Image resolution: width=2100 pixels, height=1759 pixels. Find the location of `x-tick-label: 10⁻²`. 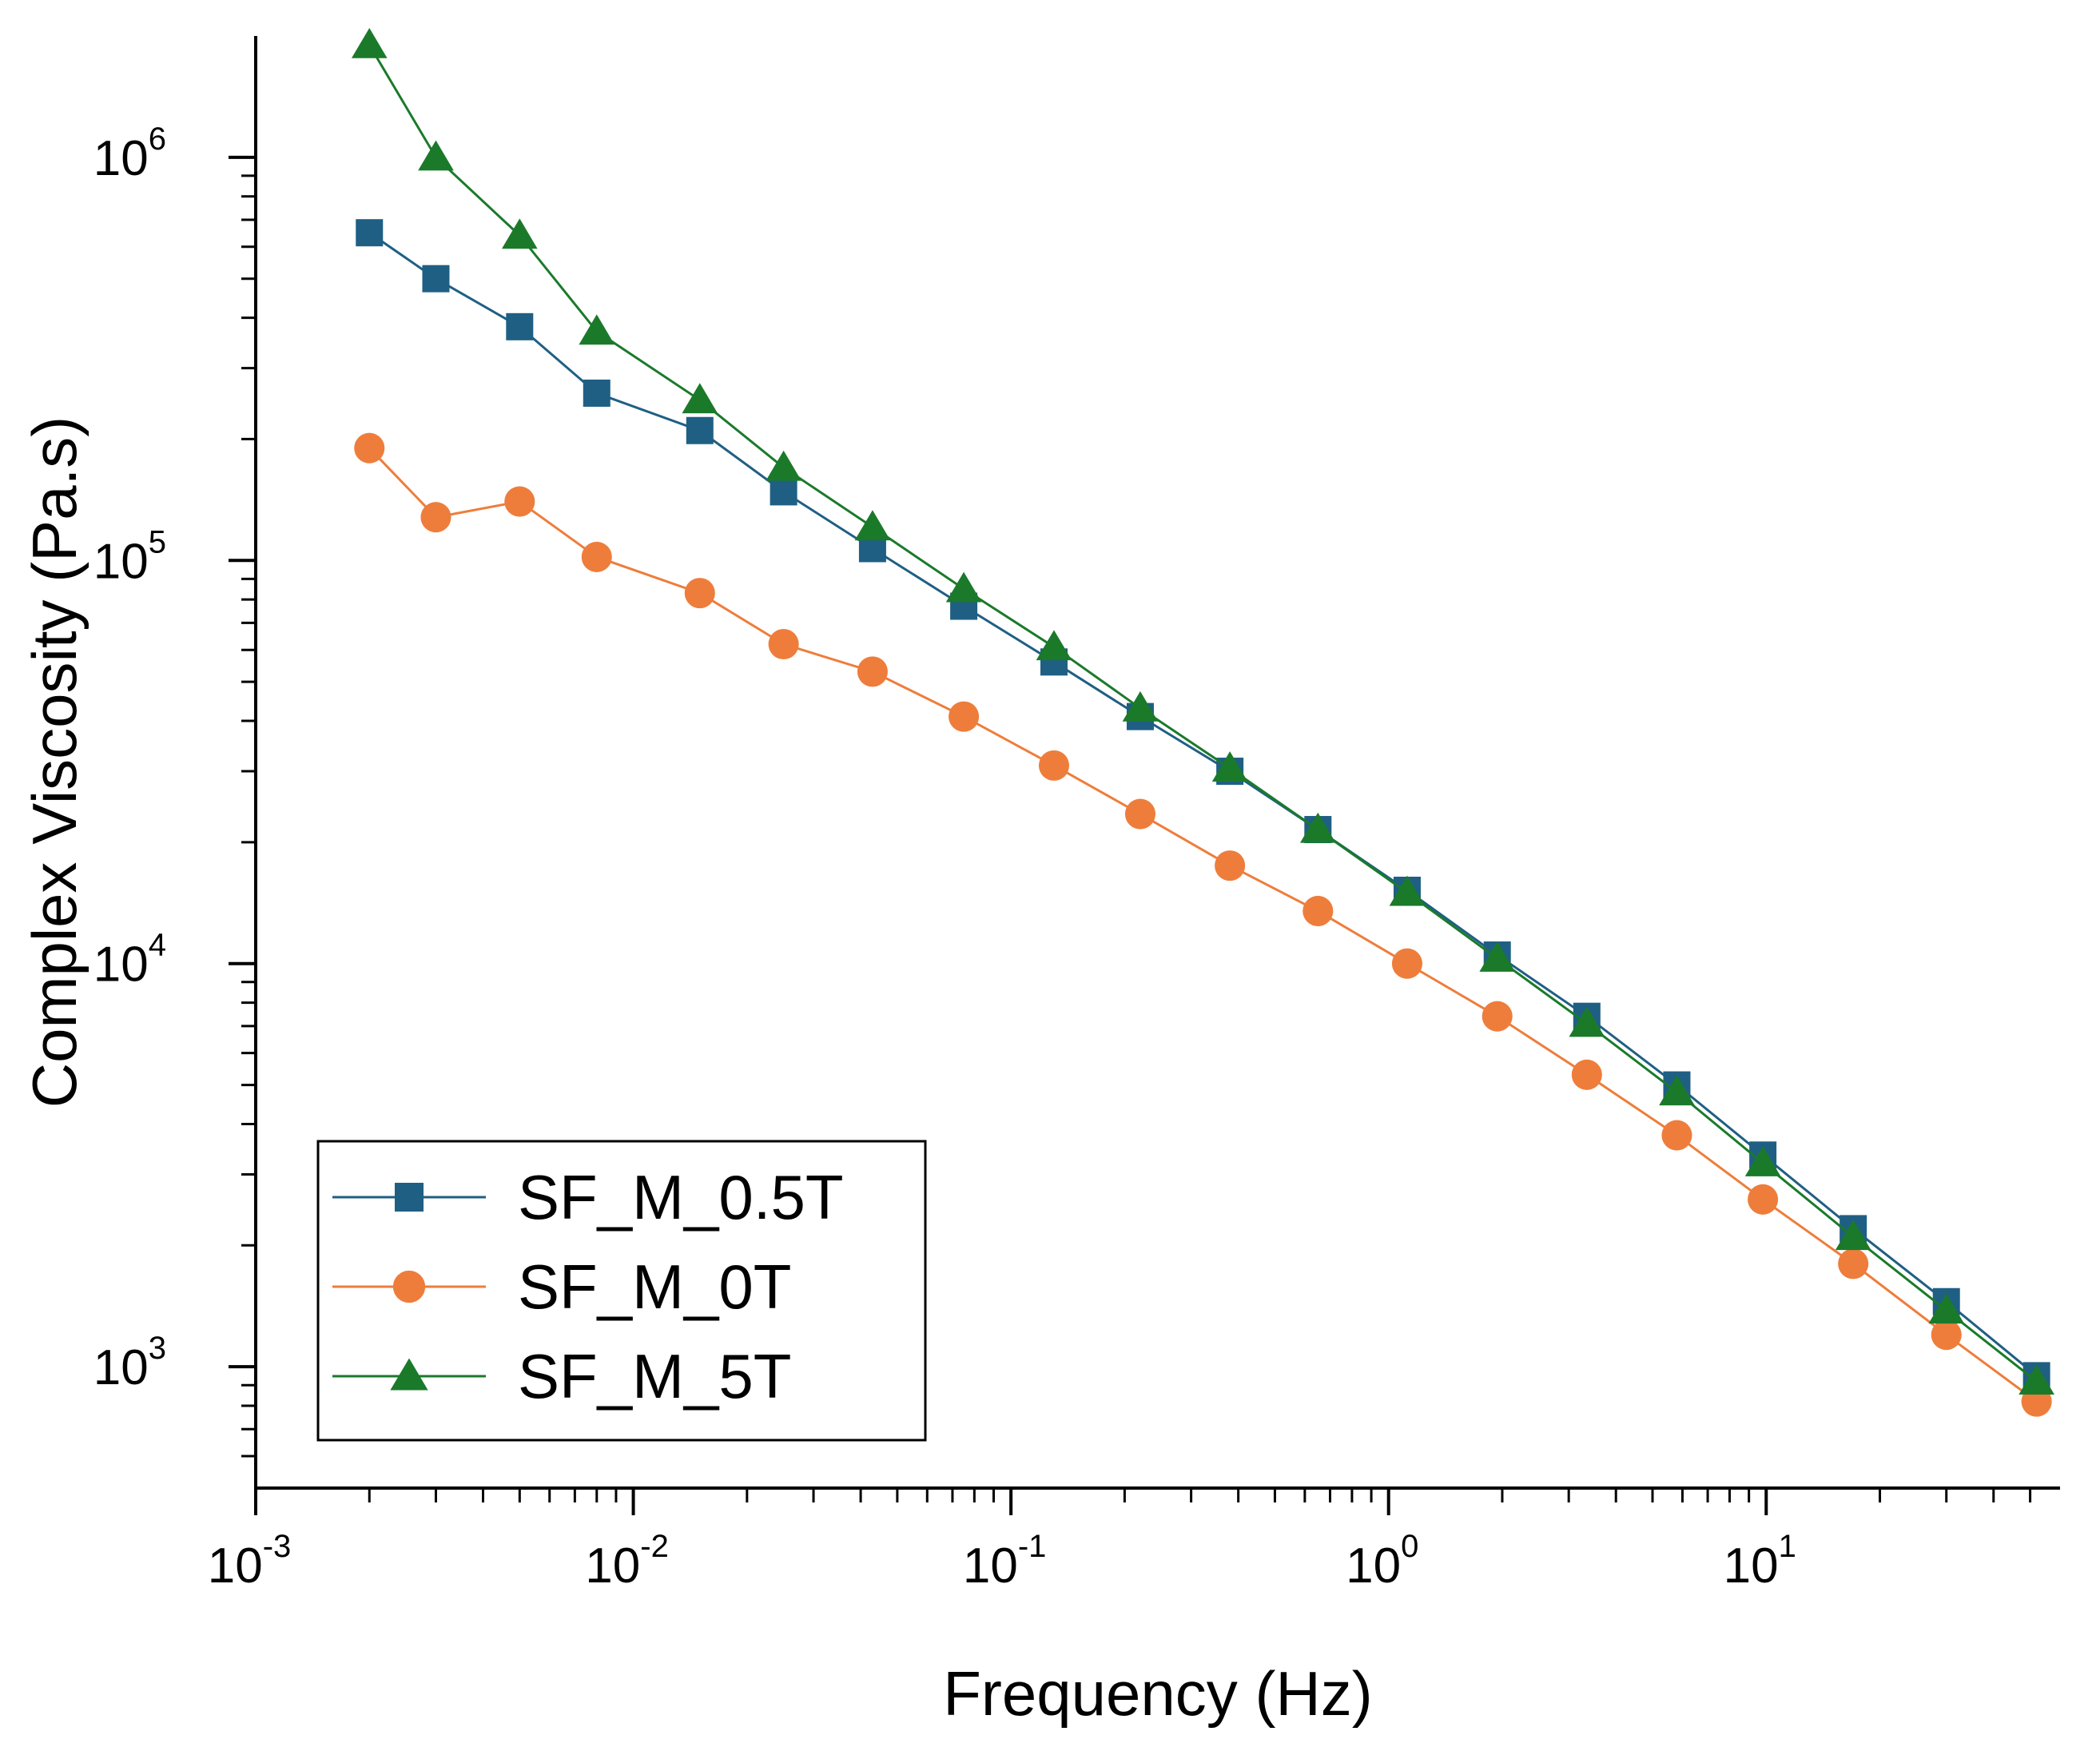

x-tick-label: 10⁻² is located at coordinates (627, 1561).